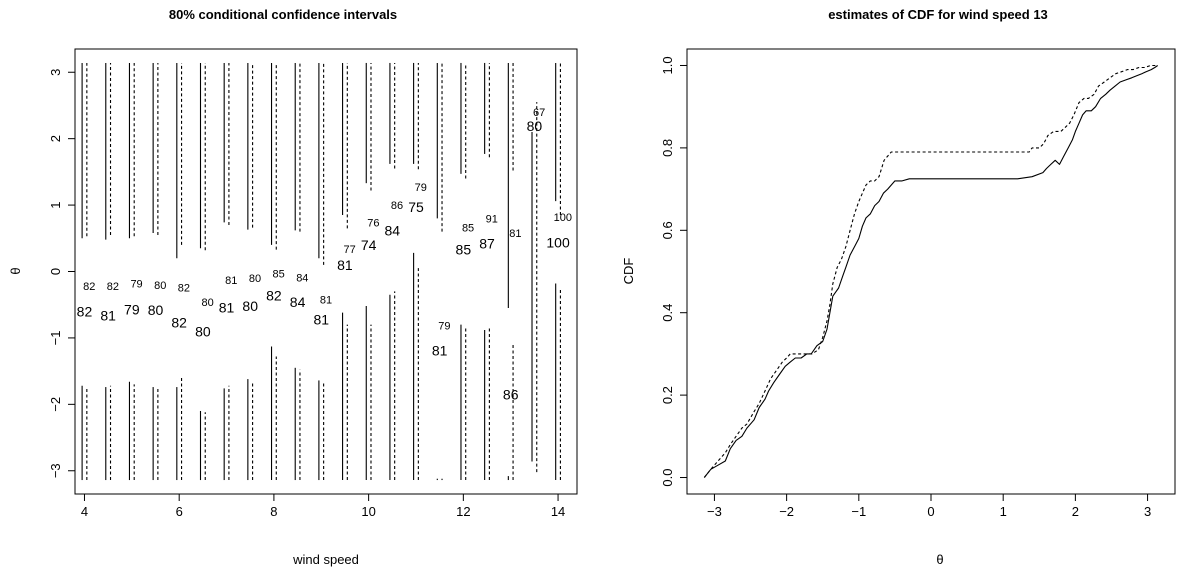 Image resolution: width=1187 pixels, height=569 pixels. Describe the element at coordinates (487, 244) in the screenshot. I see `coverage-label-large: 87` at that location.